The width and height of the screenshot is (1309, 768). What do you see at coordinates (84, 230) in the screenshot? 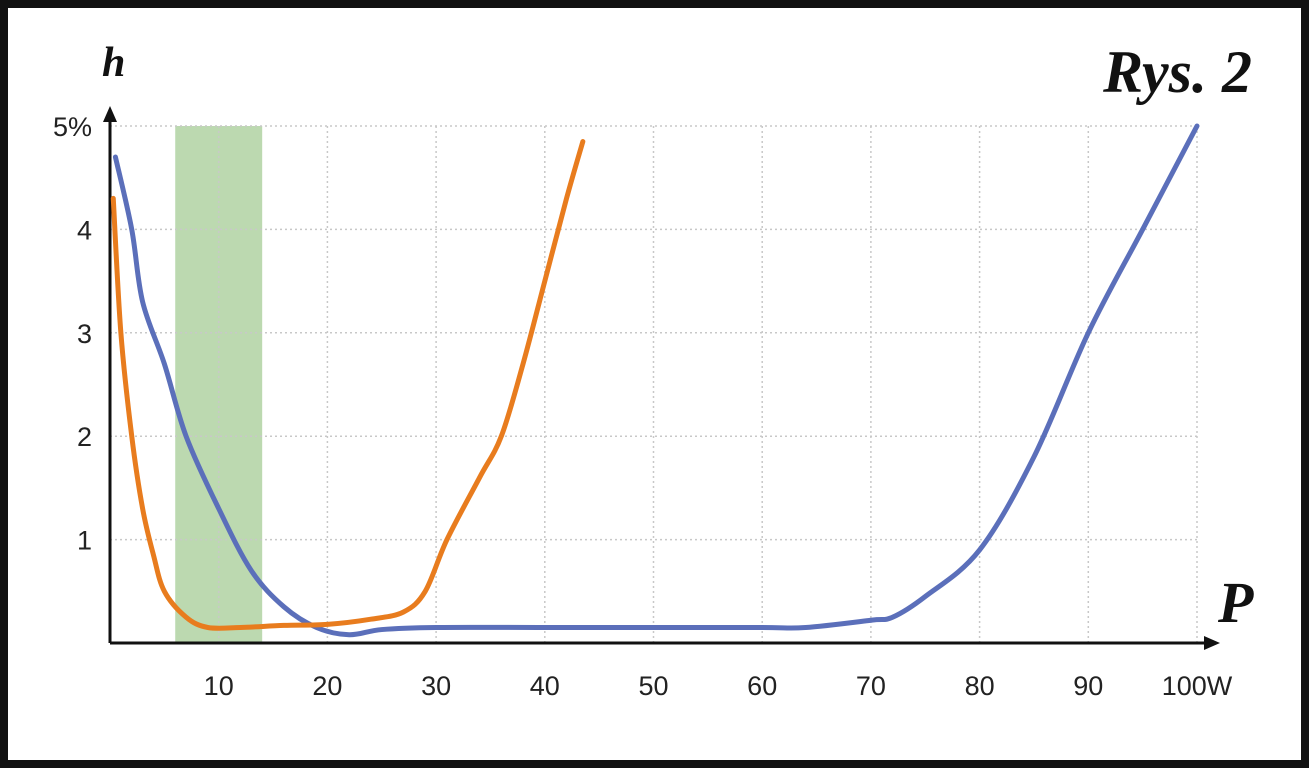
I see `y-tick-label: 4` at bounding box center [84, 230].